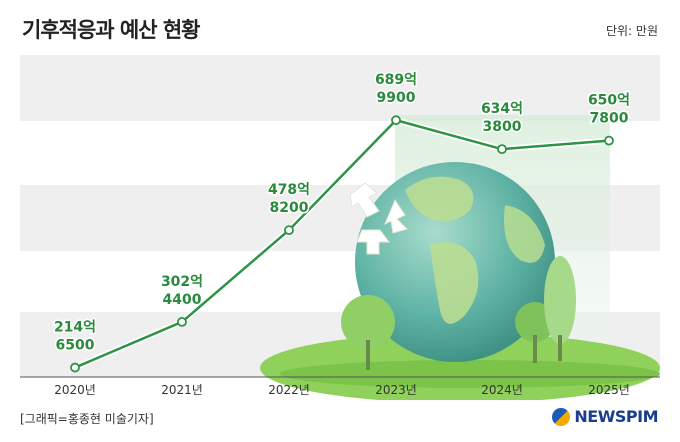 This screenshot has width=680, height=442. What do you see at coordinates (616, 416) in the screenshot?
I see `brand-name: NEWSPIM` at bounding box center [616, 416].